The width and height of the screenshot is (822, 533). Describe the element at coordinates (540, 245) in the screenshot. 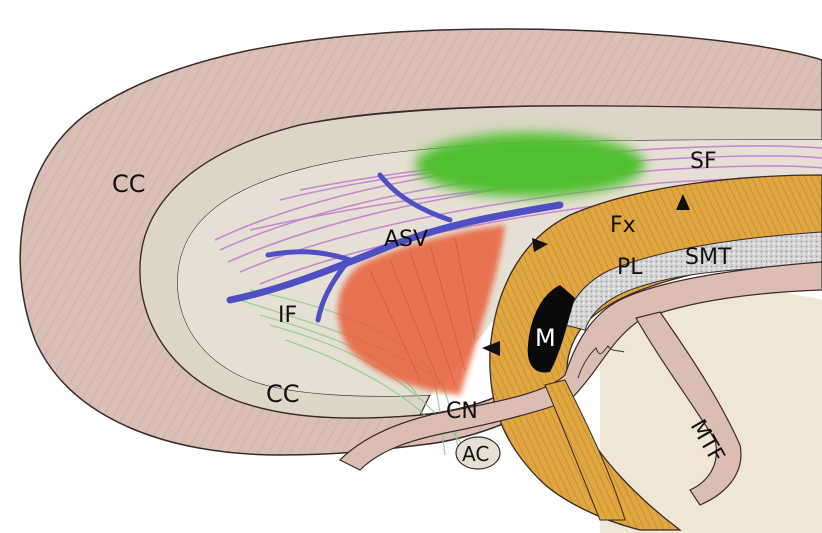

I see `arrowhead-fx` at that location.